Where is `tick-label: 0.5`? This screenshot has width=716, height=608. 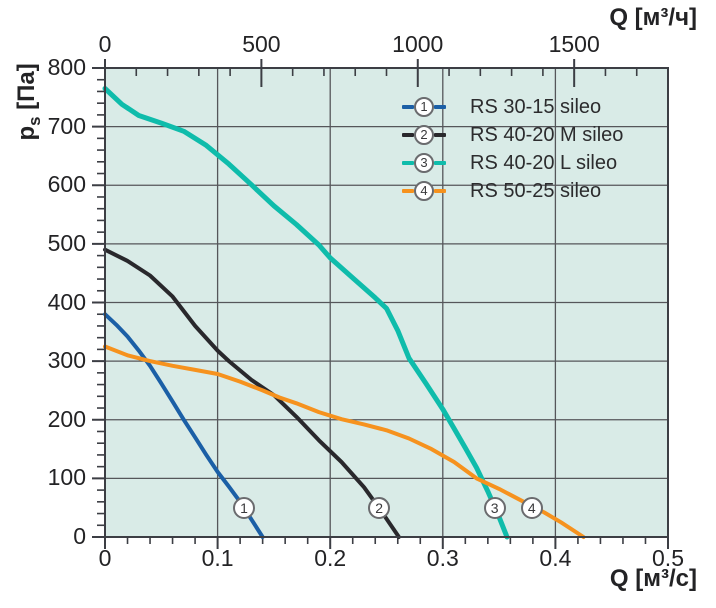 tick-label: 0.5 is located at coordinates (668, 558).